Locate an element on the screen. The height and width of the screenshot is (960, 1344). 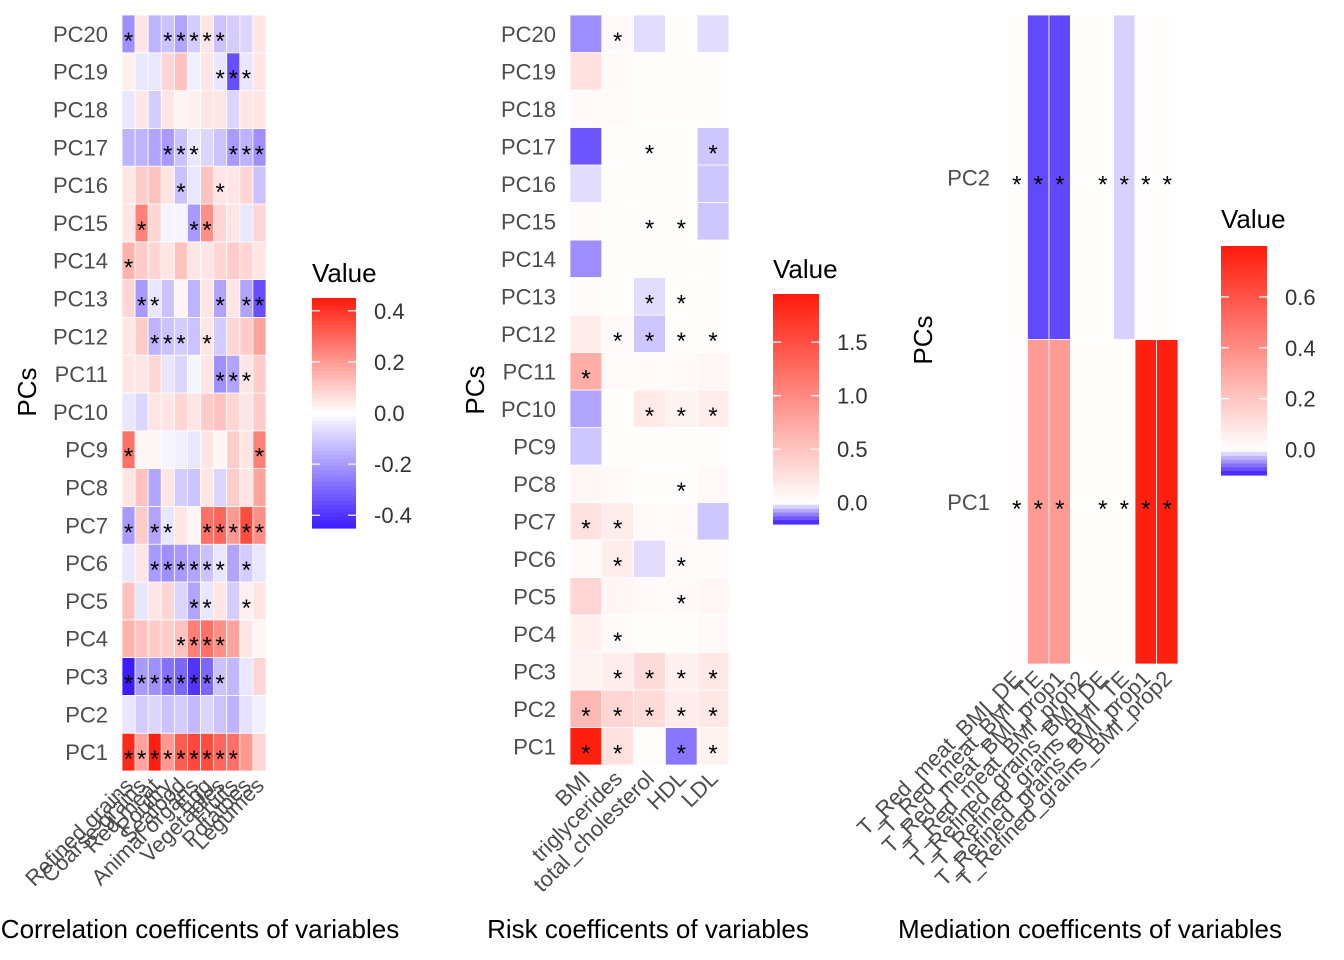
y-tick-label: PC8 is located at coordinates (534, 484).